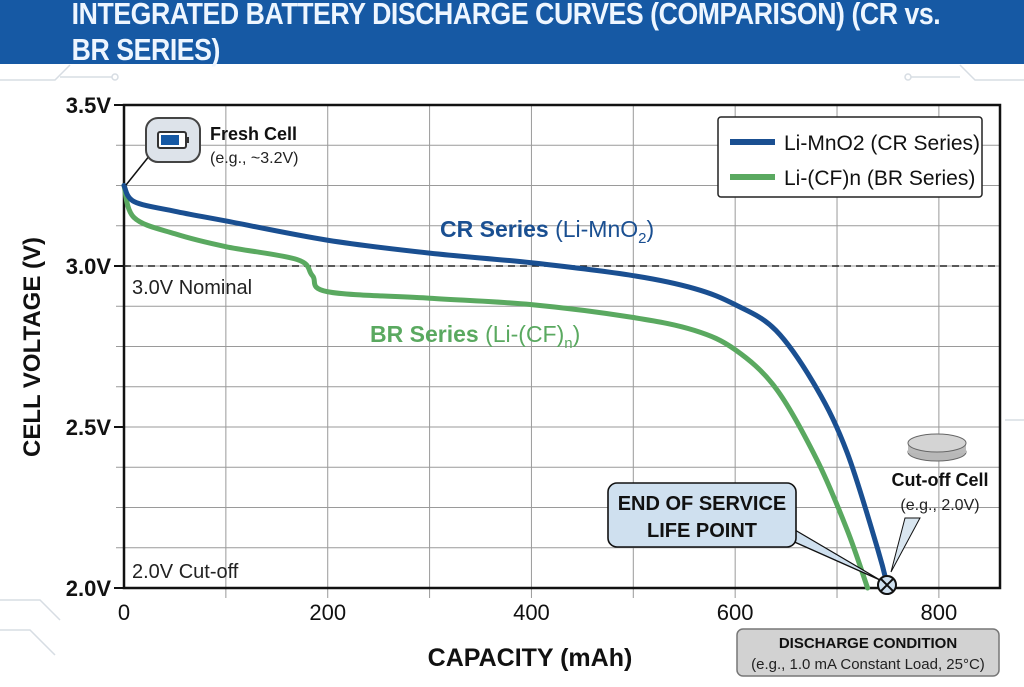  Describe the element at coordinates (327, 612) in the screenshot. I see `x-tick-label: 200` at that location.